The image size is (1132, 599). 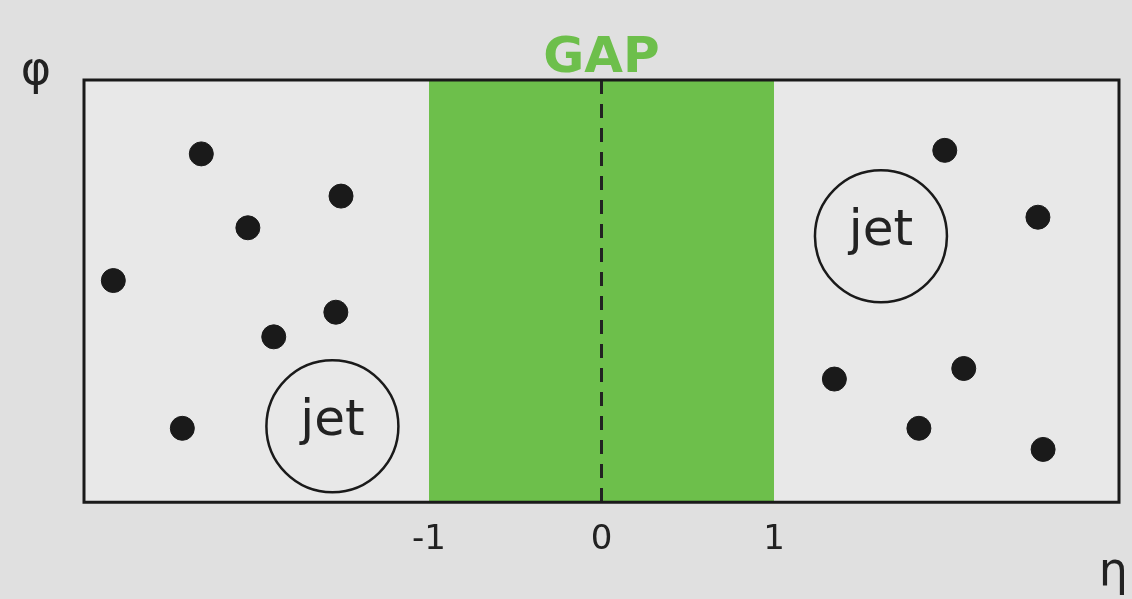 I want to click on x-axis-title: η, so click(x=1113, y=569).